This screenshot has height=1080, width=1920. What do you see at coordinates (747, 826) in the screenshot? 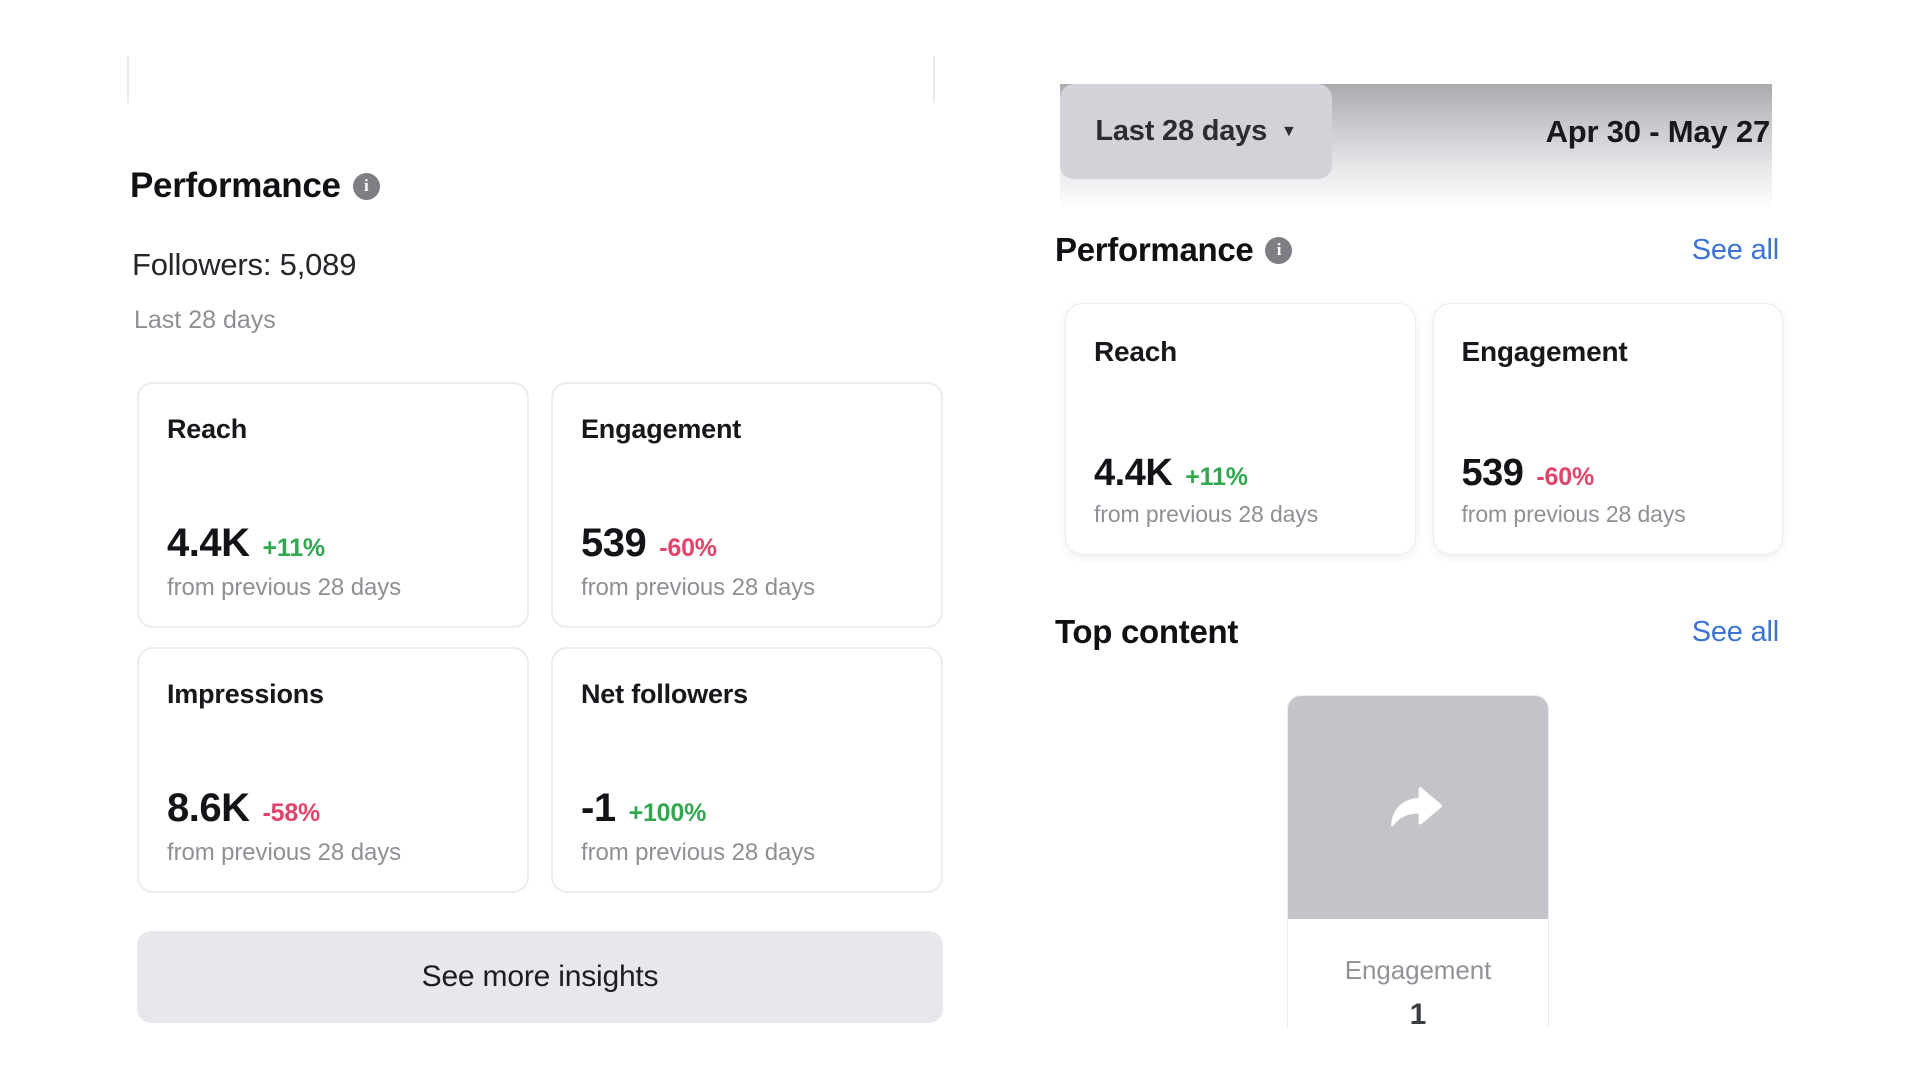
I see `metric-bottom: -1 +100% from previous 28 days` at bounding box center [747, 826].